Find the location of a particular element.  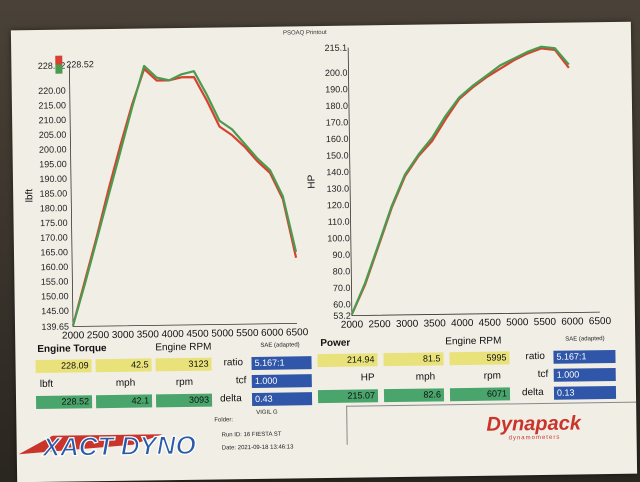

y-tick-label: 60.0 is located at coordinates (342, 304).